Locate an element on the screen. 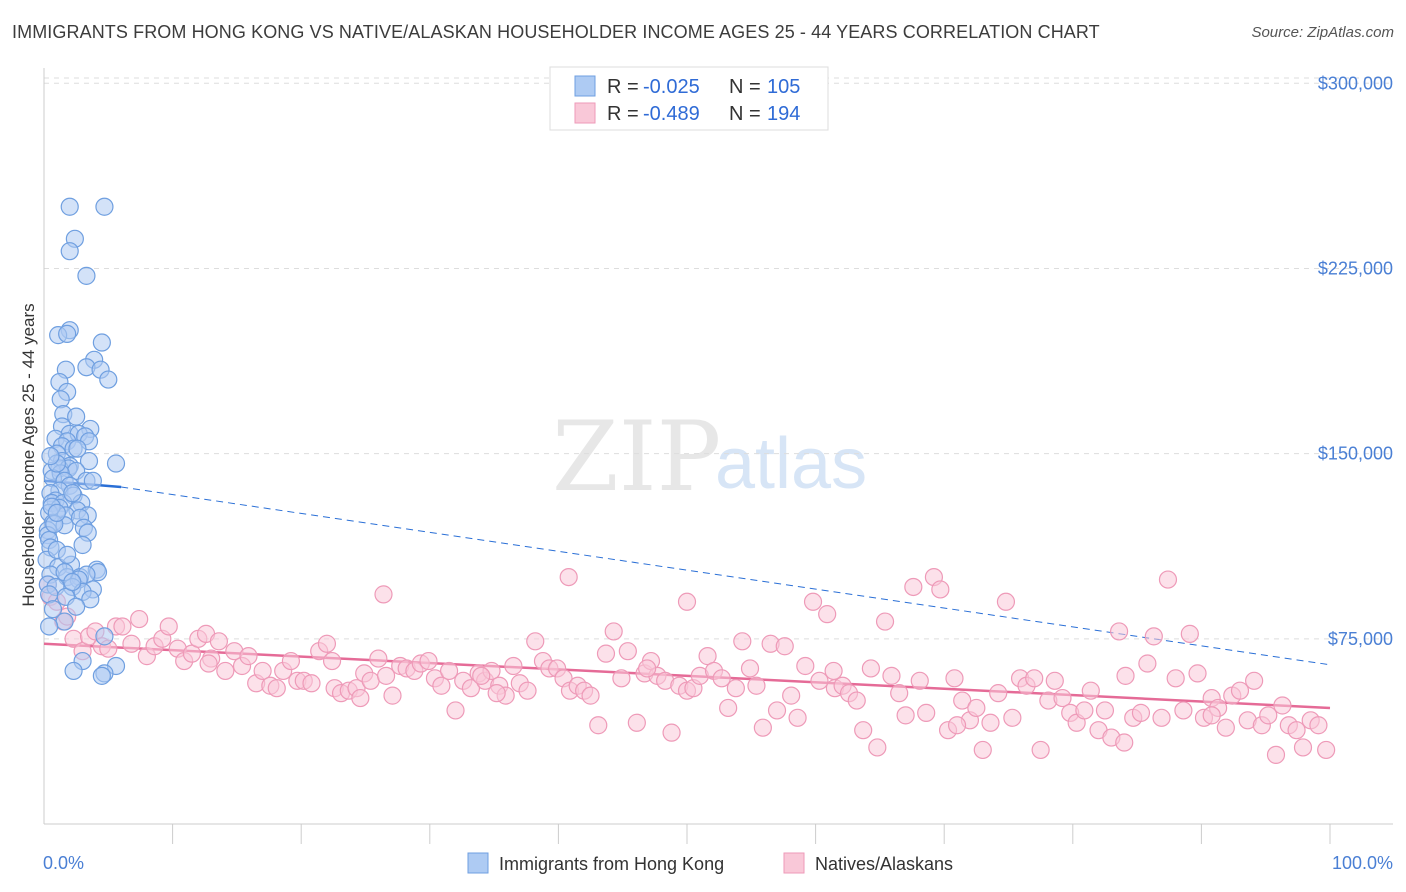  y-tick-label: $225,000 is located at coordinates (1355, 268).